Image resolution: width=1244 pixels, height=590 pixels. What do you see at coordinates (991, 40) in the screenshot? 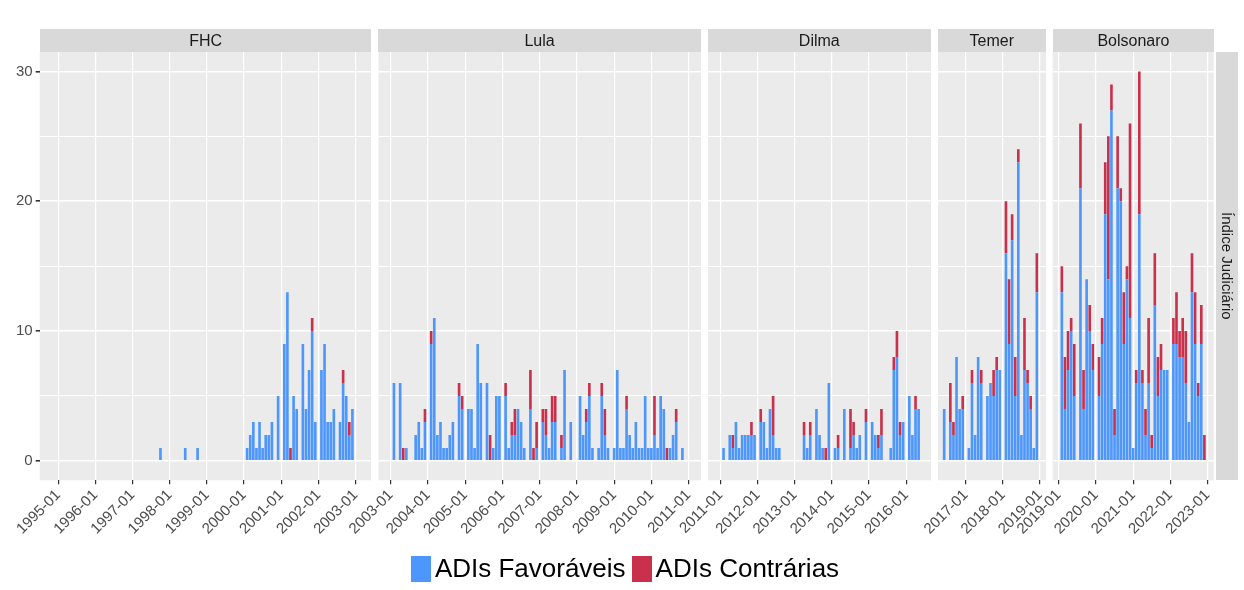
I see `chart-title: Temer` at bounding box center [991, 40].